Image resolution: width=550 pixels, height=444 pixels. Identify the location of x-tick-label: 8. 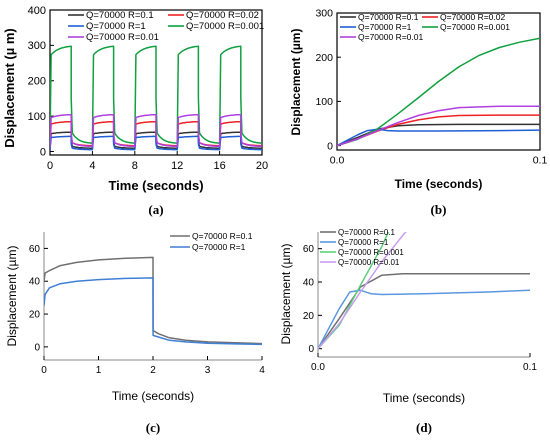
(135, 166).